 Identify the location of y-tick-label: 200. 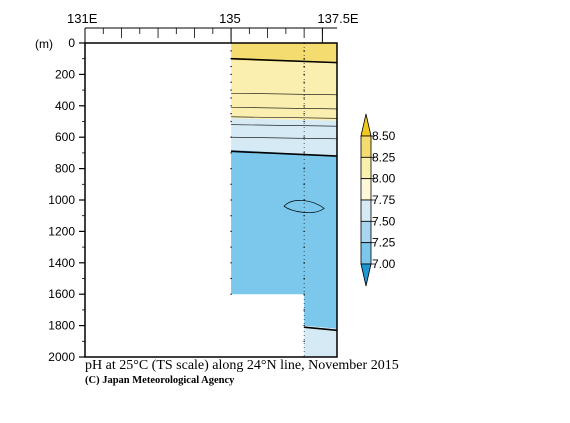
(65, 74).